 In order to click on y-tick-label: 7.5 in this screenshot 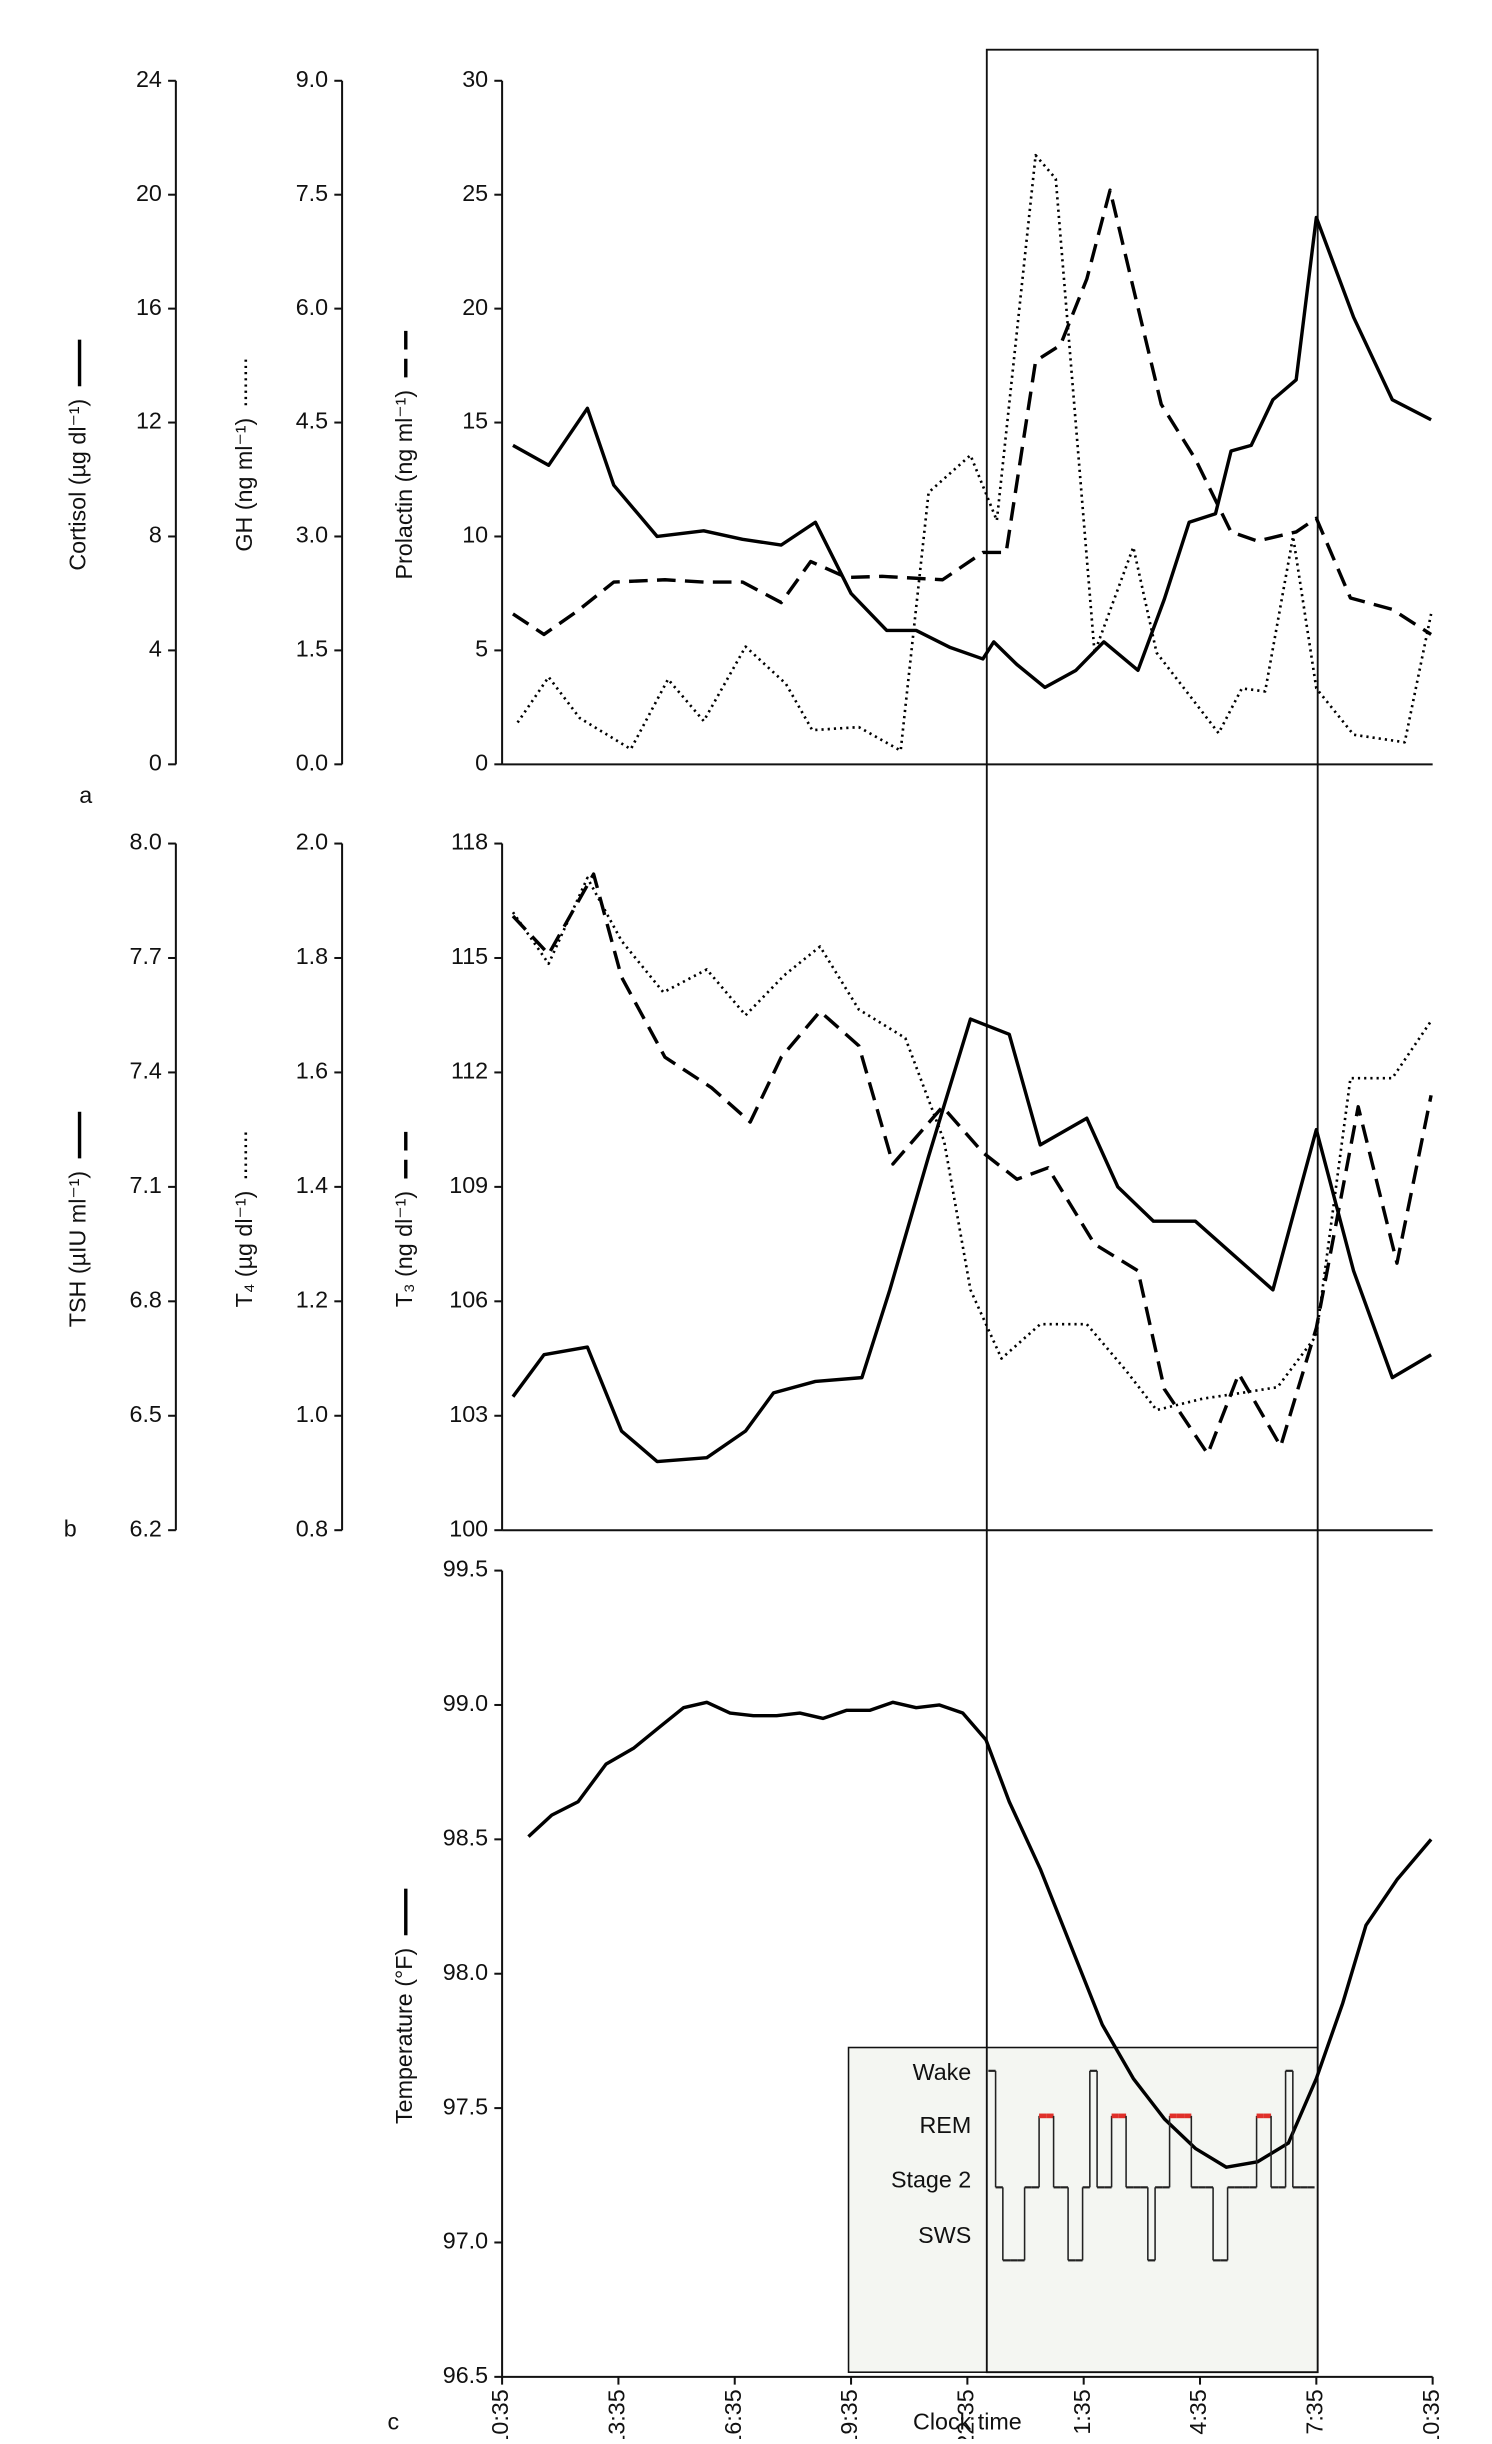, I will do `click(312, 193)`.